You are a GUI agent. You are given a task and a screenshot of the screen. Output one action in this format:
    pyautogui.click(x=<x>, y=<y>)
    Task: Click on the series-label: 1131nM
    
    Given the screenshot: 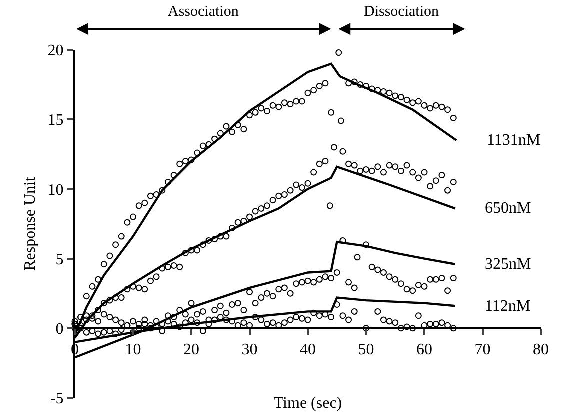 What is the action you would take?
    pyautogui.click(x=514, y=140)
    